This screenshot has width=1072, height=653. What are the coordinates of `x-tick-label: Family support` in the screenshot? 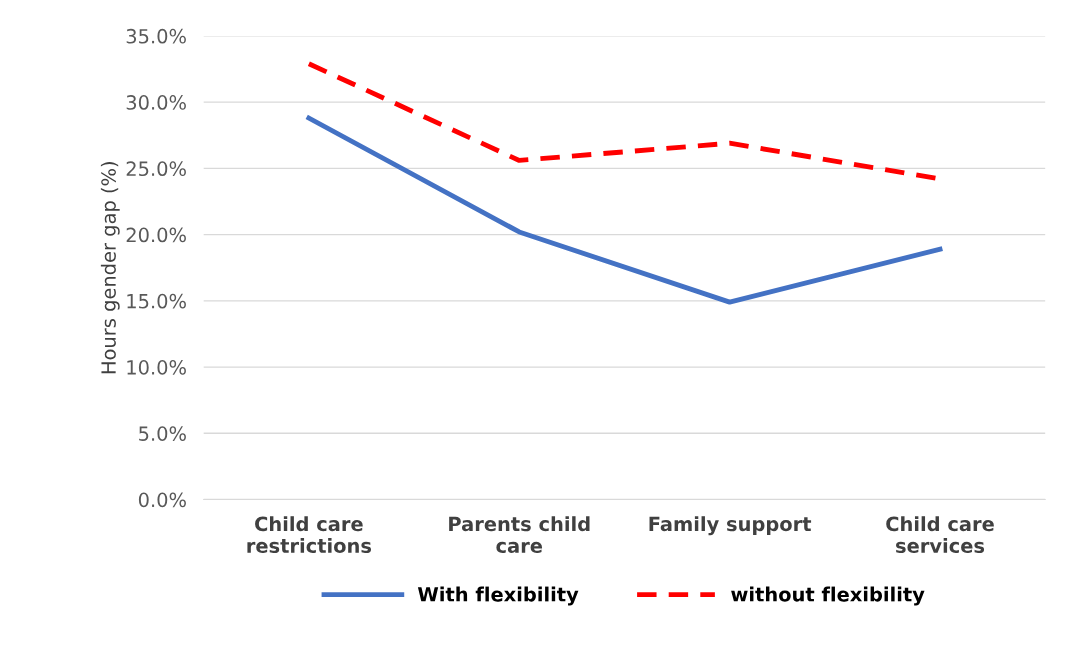 It's located at (730, 526).